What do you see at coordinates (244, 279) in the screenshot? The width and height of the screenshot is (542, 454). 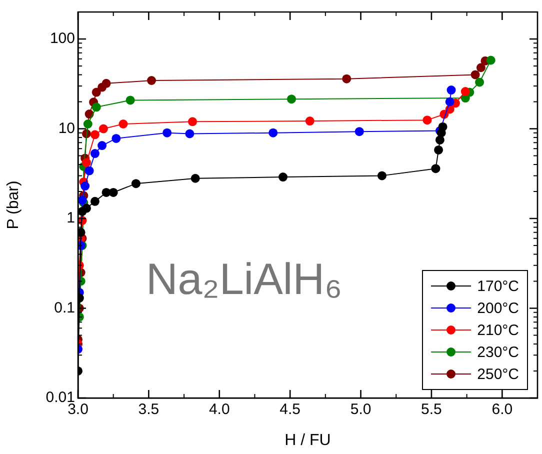 I see `annotation: Na₂LiAlH₆` at bounding box center [244, 279].